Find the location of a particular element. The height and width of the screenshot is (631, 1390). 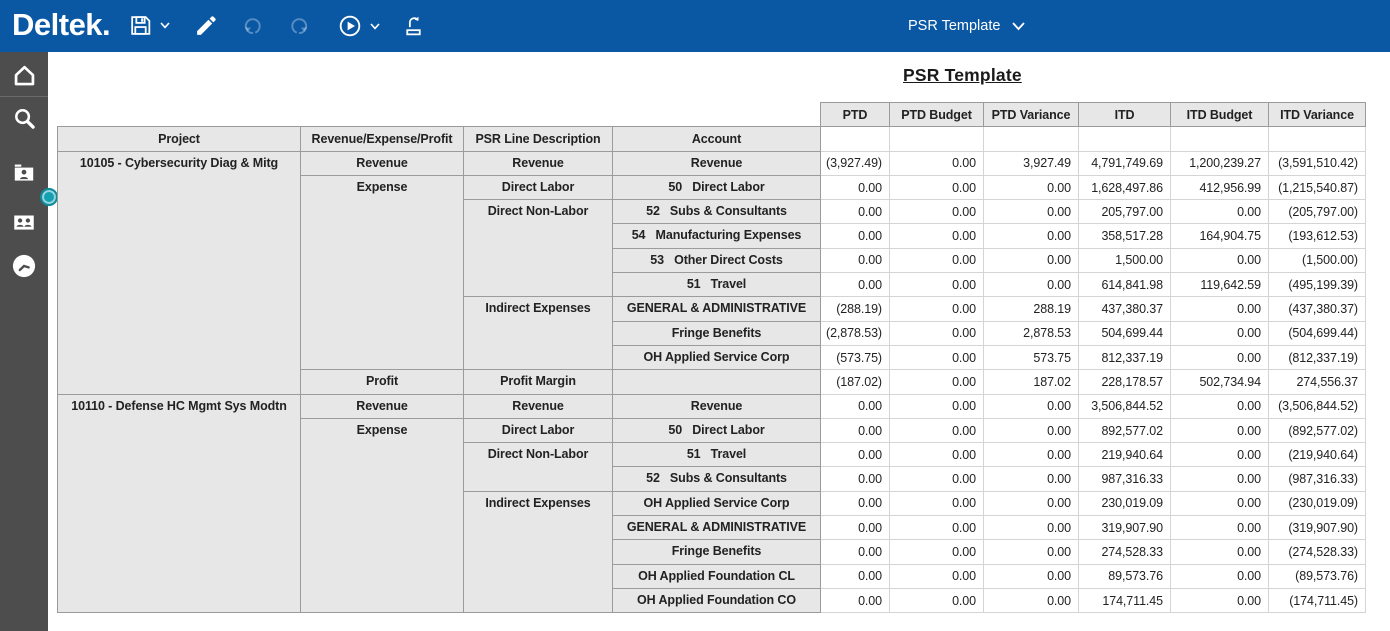

itd-cell: 987,316.33 is located at coordinates (1124, 479).